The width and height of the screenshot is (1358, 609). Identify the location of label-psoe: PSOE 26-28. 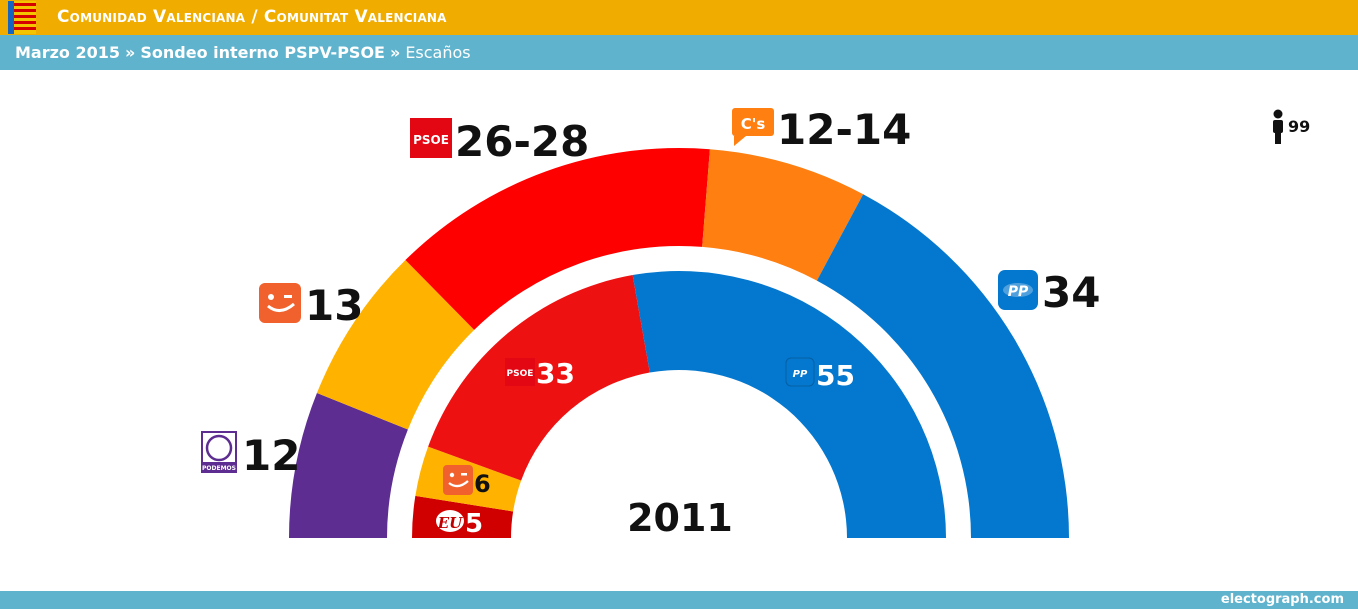
(499, 141).